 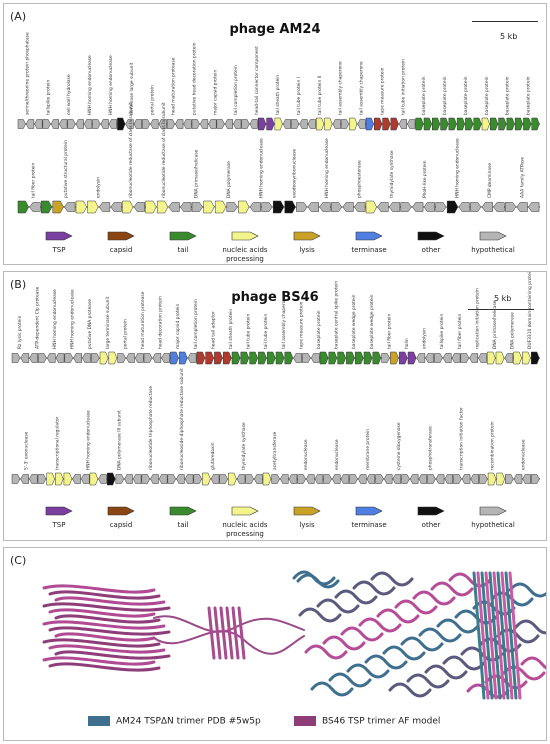 What do you see at coordinates (477, 318) in the screenshot?
I see `gene-label: replication initiation protein` at bounding box center [477, 318].